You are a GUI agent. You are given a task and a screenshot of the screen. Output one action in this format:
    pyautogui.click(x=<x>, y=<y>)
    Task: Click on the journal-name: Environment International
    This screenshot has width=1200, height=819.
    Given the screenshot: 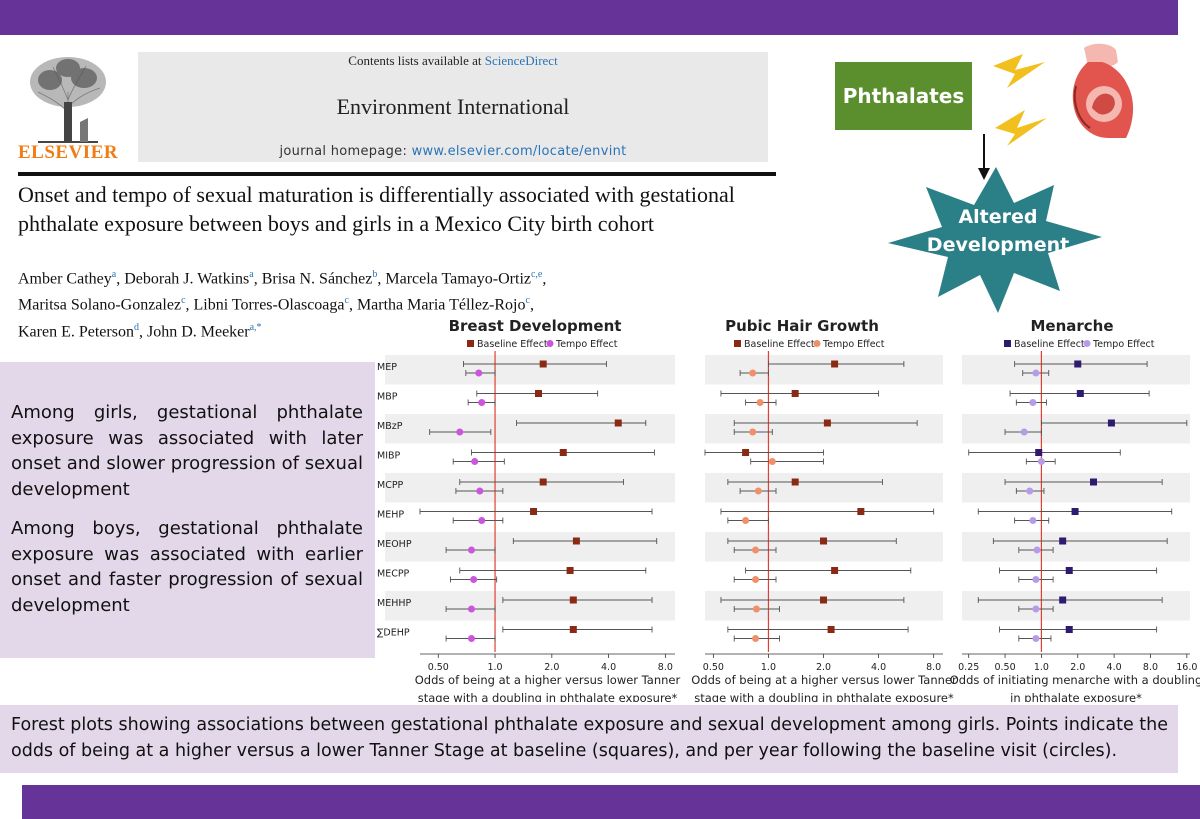 What is the action you would take?
    pyautogui.click(x=453, y=106)
    